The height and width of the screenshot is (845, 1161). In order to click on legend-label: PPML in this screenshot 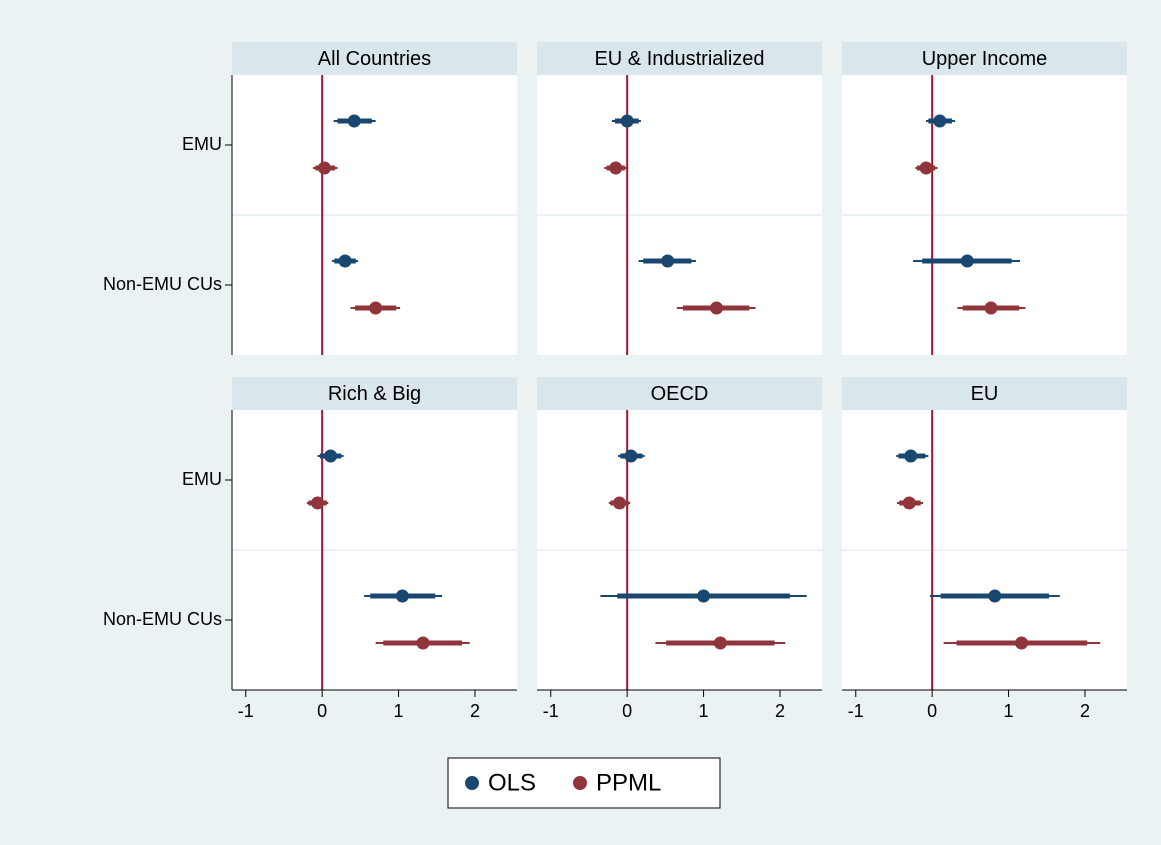, I will do `click(628, 782)`.